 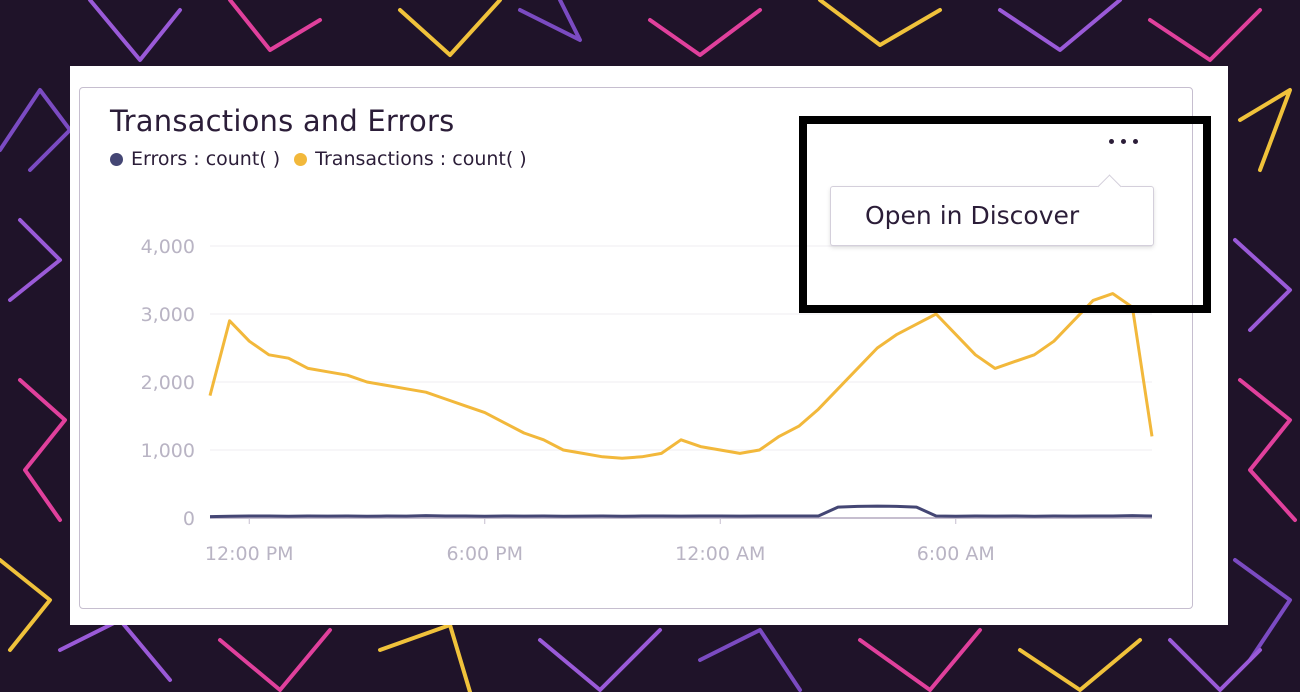 I want to click on legend-label-transactions: Transactions : count( ), so click(x=421, y=159).